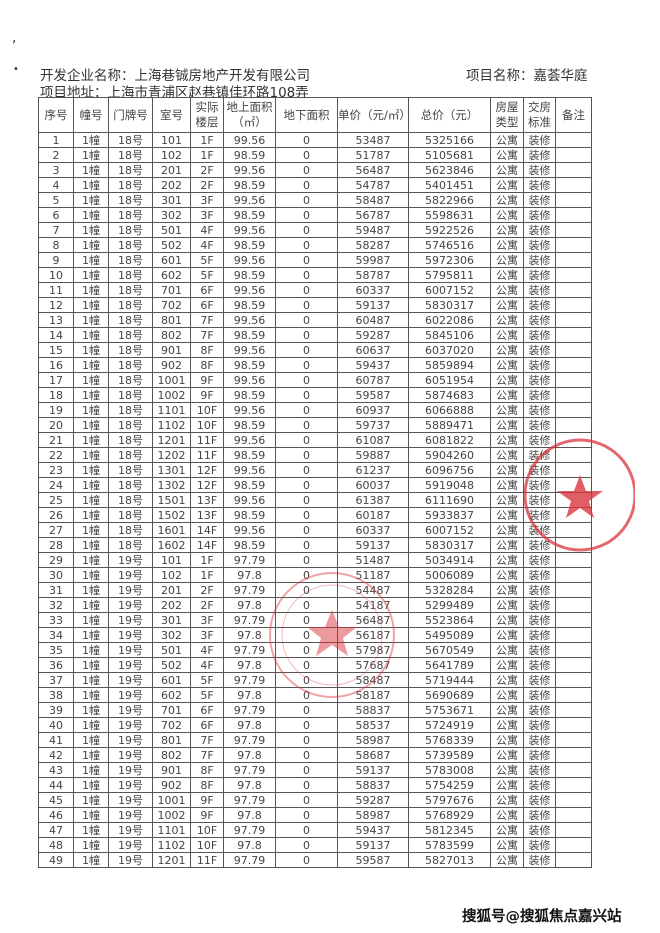  I want to click on table-cell: 10, so click(56, 275).